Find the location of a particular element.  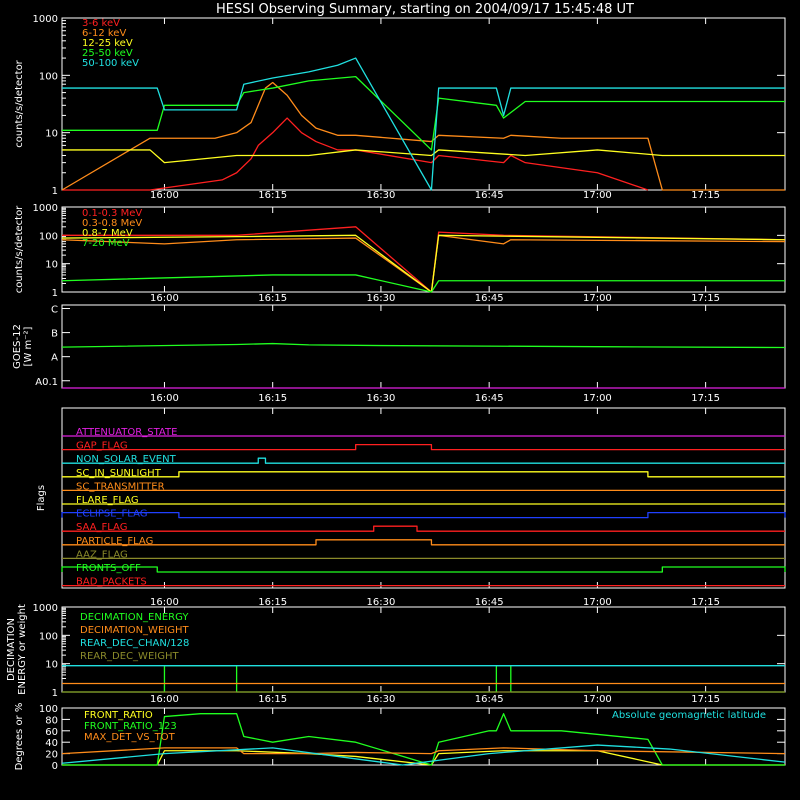

legend-entry: 3-6 keV is located at coordinates (101, 23).